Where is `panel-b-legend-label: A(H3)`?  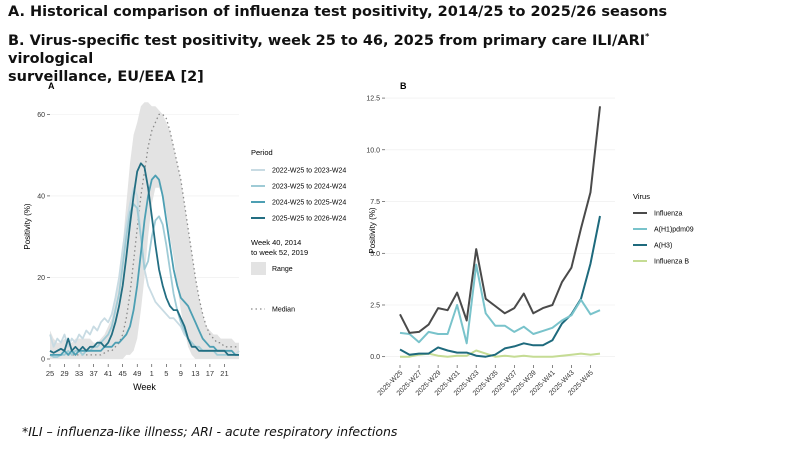
panel-b-legend-label: A(H3) is located at coordinates (663, 246).